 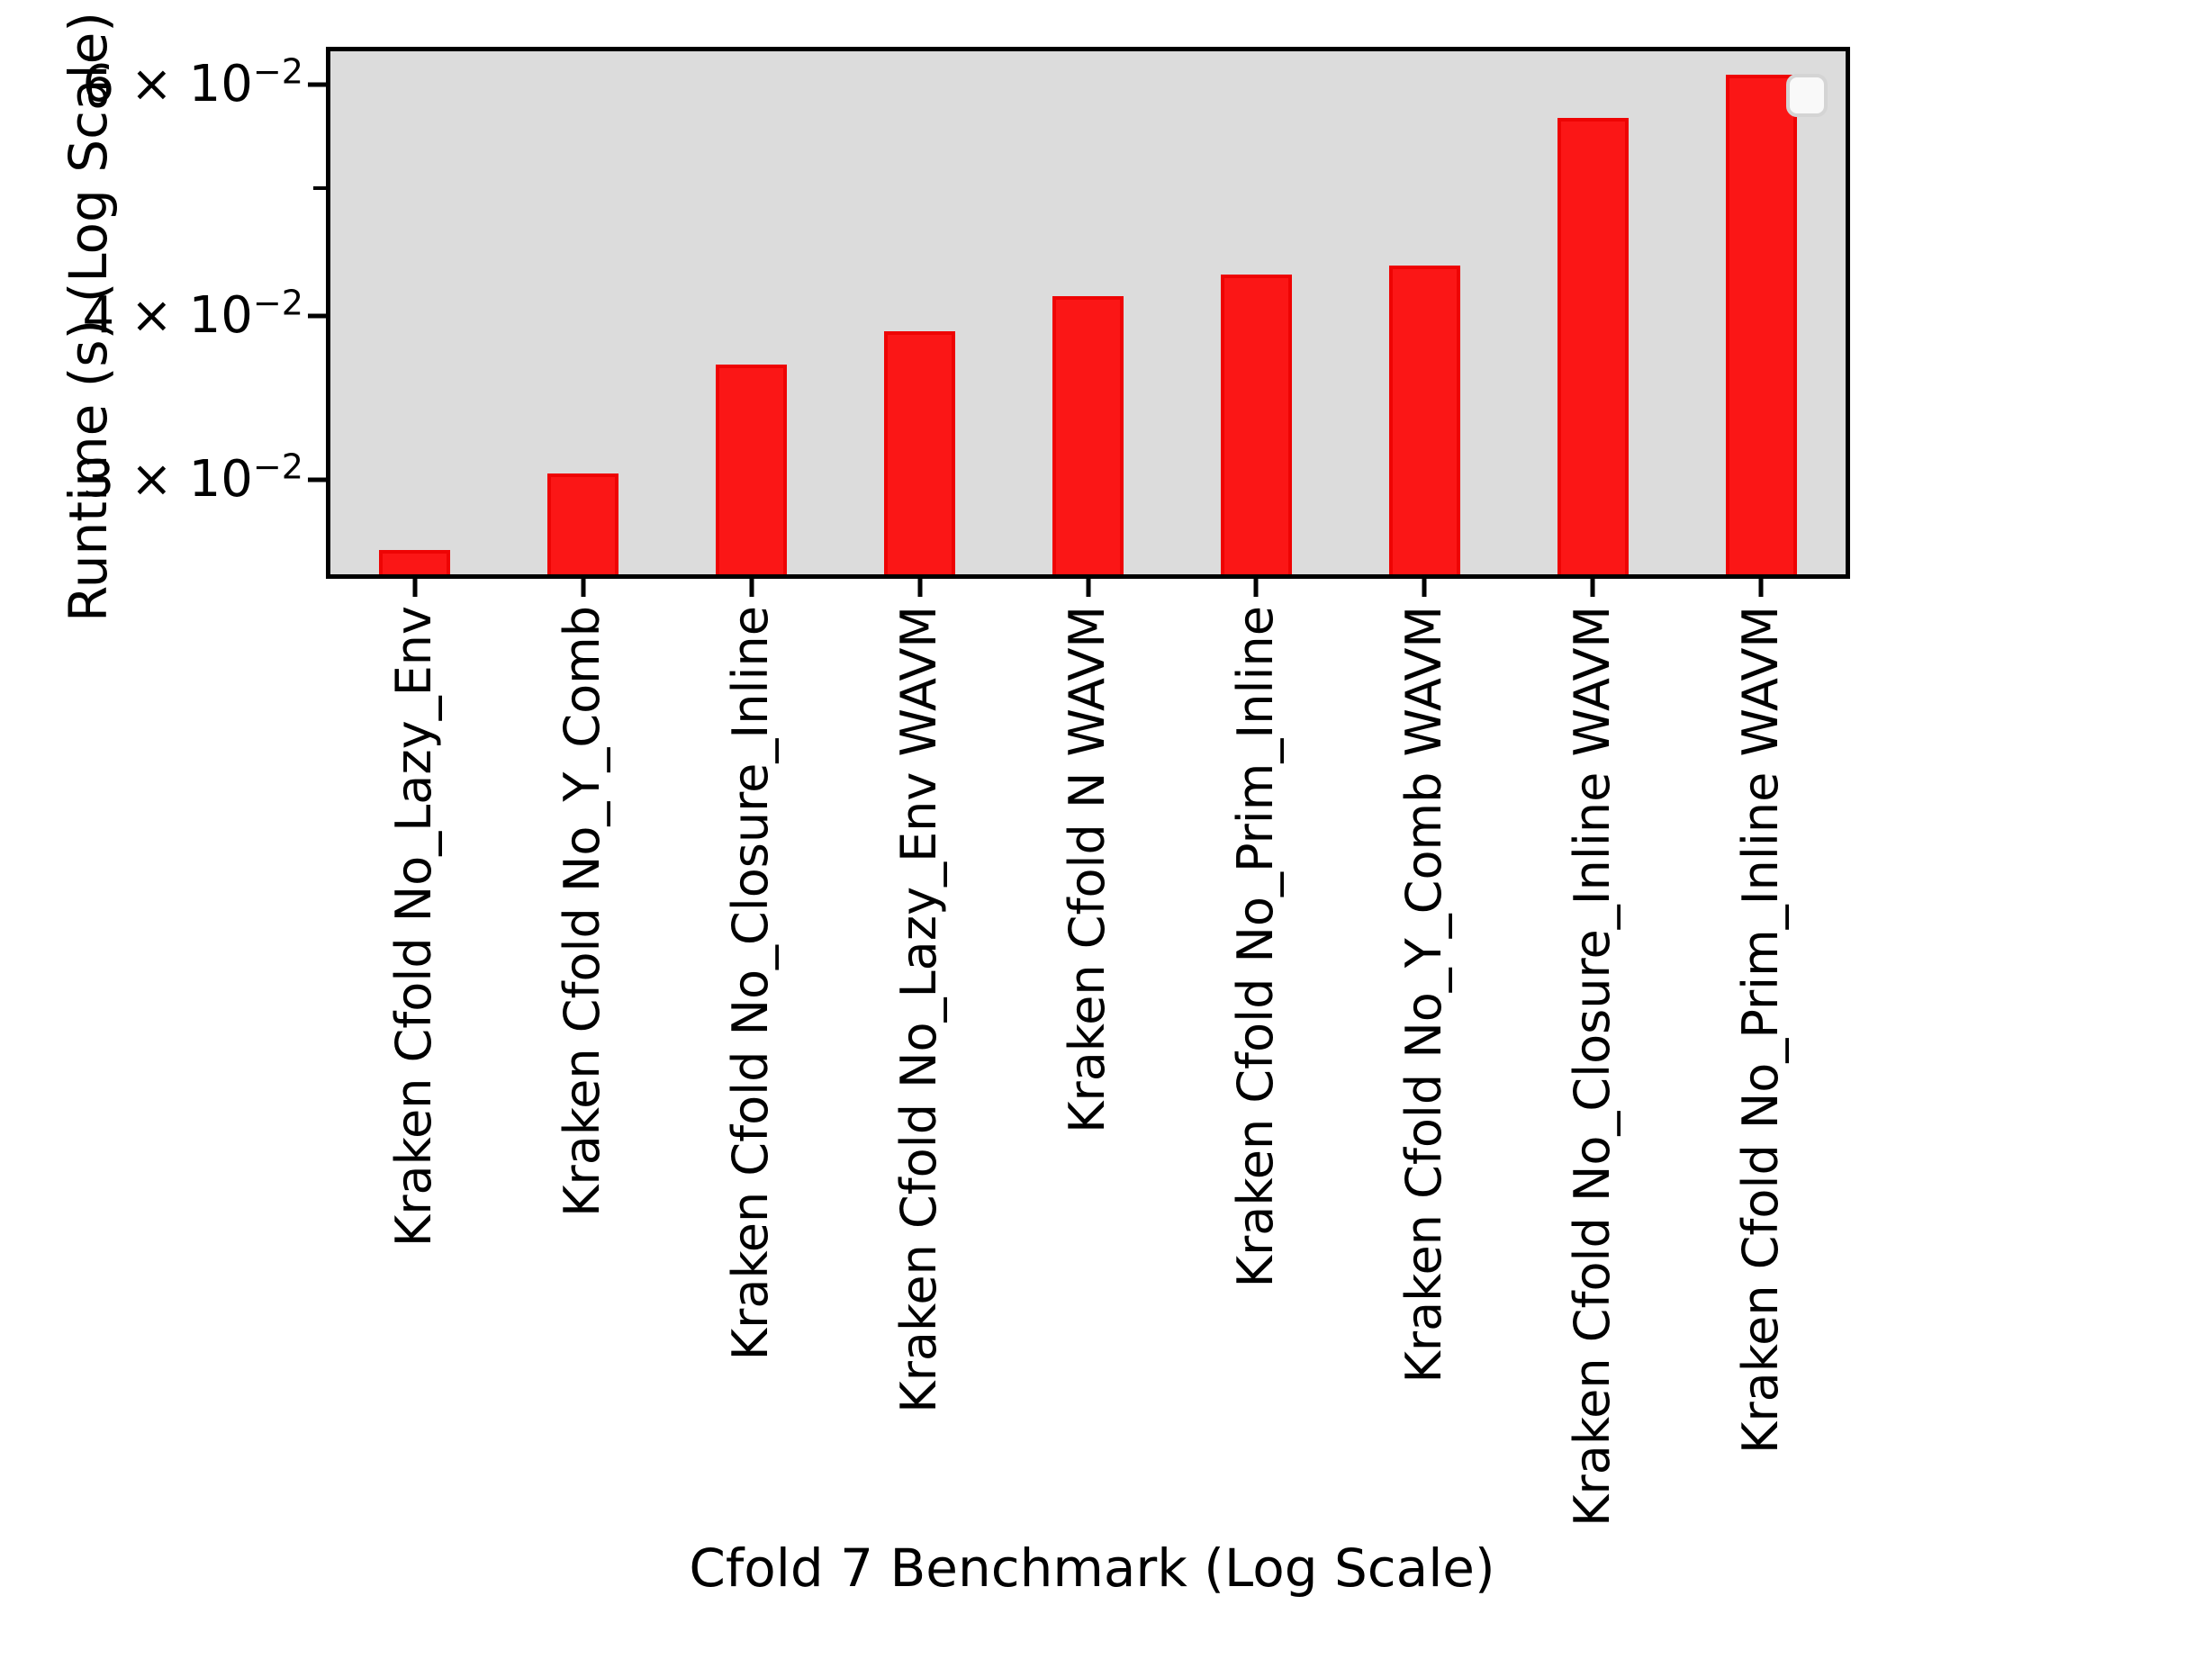 I want to click on x-tick-label: Kraken Cfold No_Closure_Inline WAVM, so click(x=1592, y=1066).